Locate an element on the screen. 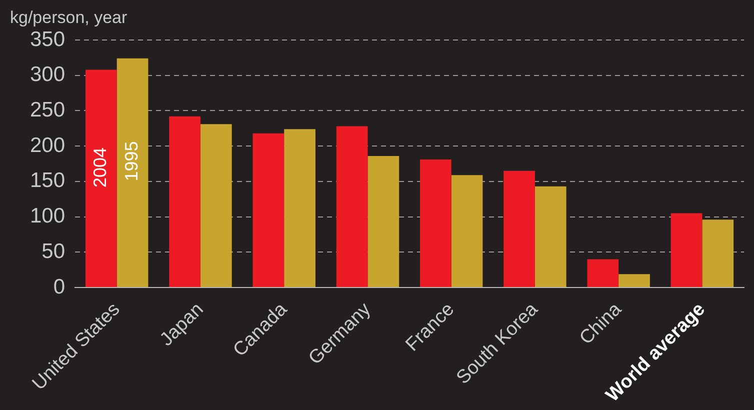 Image resolution: width=754 pixels, height=410 pixels. series-label: 2004 is located at coordinates (100, 167).